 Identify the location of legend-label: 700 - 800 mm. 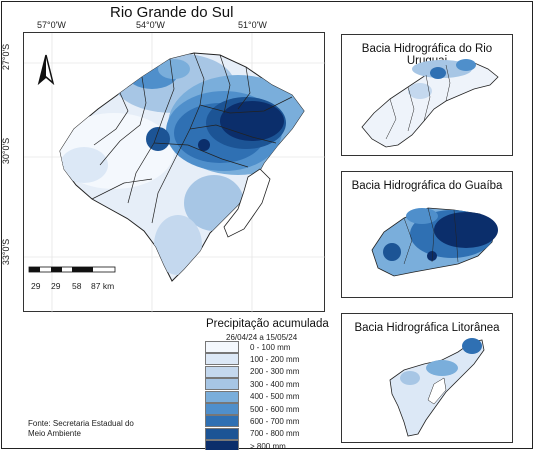
(275, 434).